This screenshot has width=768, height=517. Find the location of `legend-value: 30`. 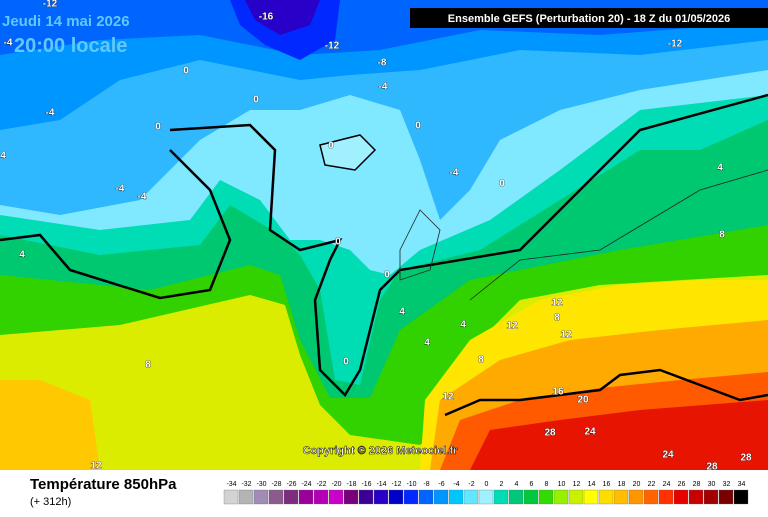

legend-value: 30 is located at coordinates (712, 484).